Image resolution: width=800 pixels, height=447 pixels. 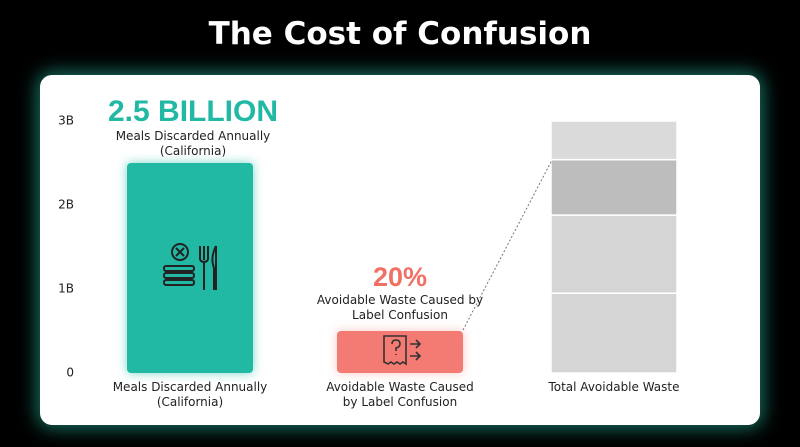 What do you see at coordinates (400, 277) in the screenshot?
I see `annotation-value: 20%` at bounding box center [400, 277].